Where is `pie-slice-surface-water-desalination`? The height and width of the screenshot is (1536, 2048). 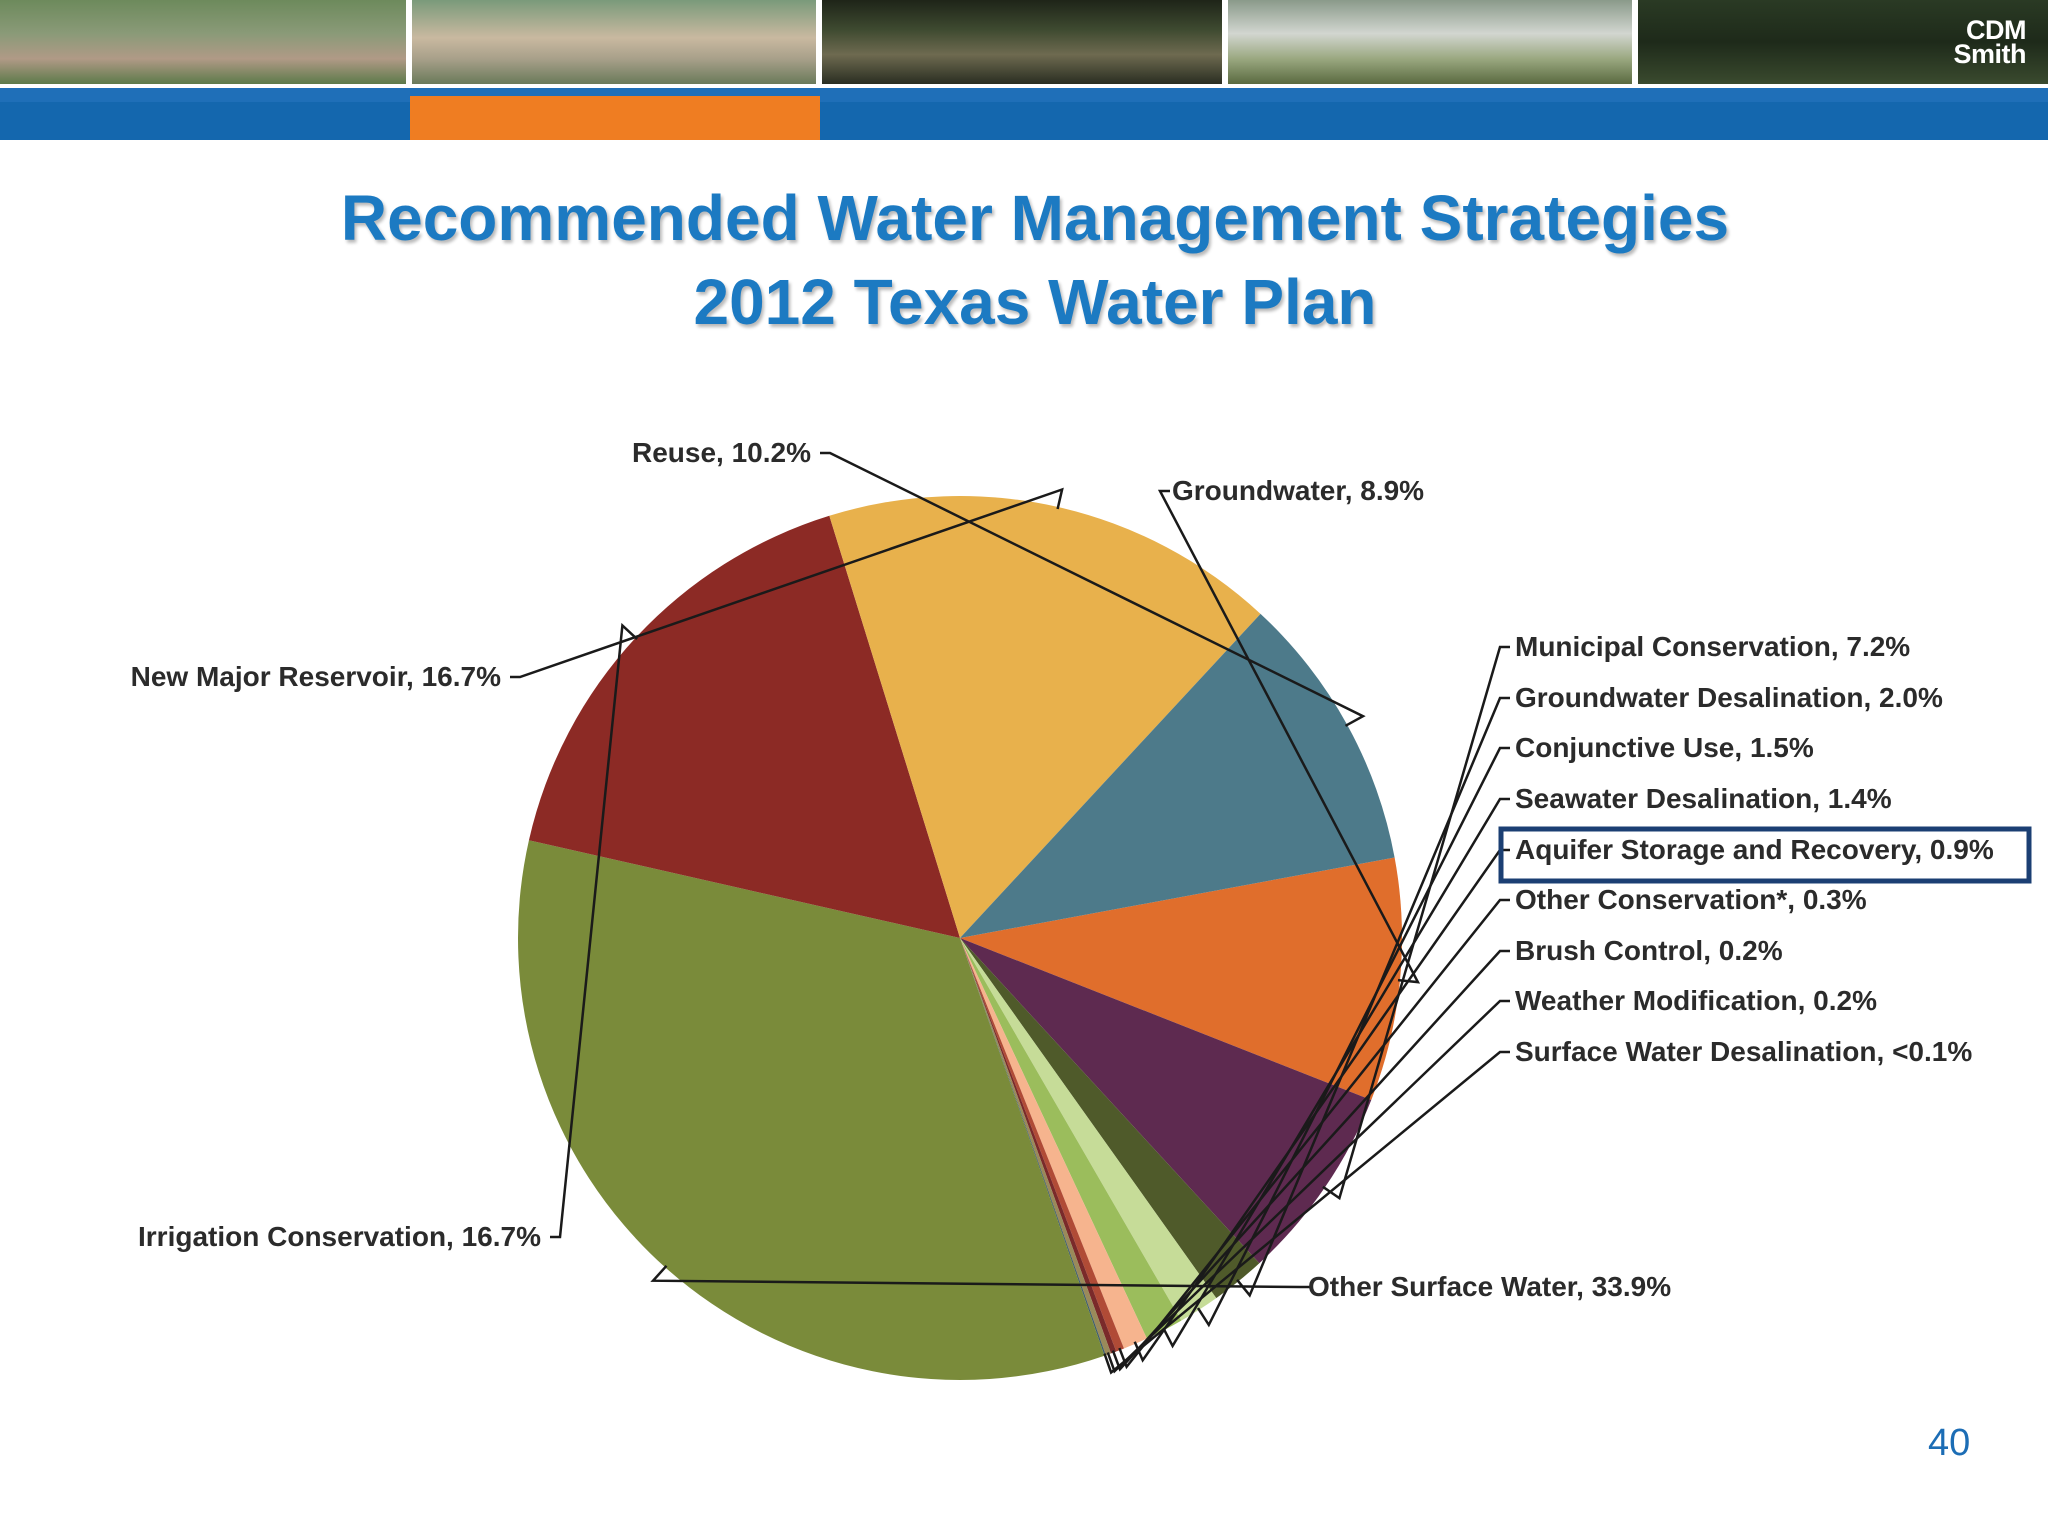 pie-slice-surface-water-desalination is located at coordinates (1033, 1147).